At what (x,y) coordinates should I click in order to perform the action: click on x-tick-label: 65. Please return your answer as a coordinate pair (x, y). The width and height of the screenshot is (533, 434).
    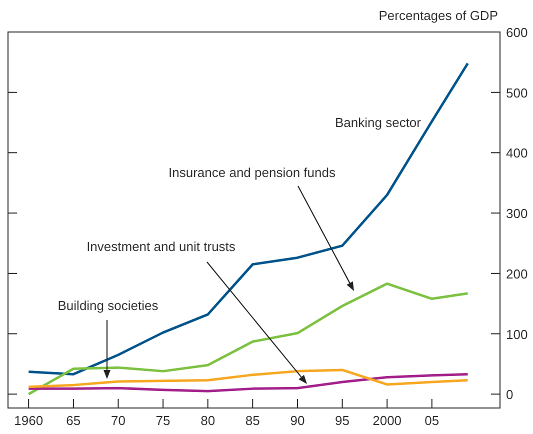
    Looking at the image, I should click on (73, 420).